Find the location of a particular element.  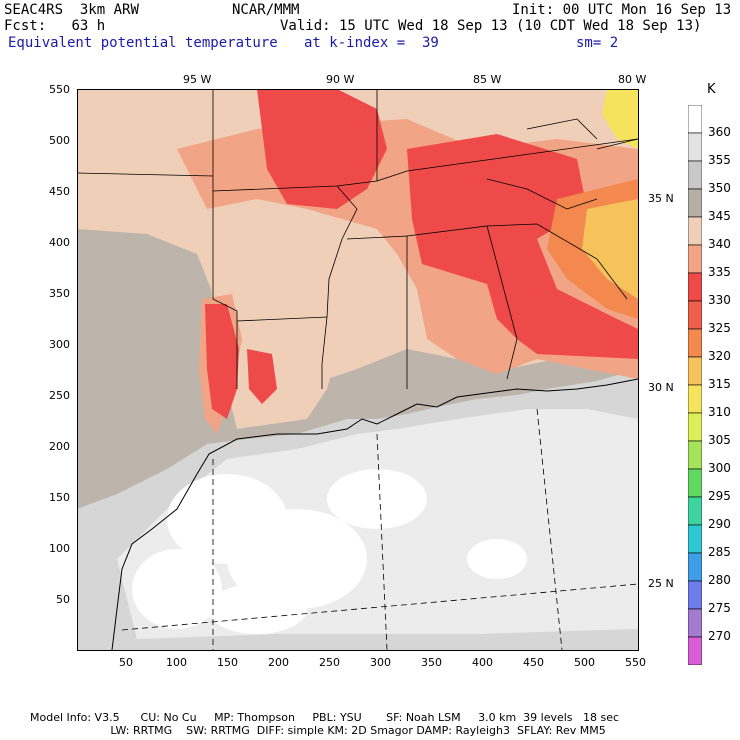

lon-label: 85 W is located at coordinates (487, 79).